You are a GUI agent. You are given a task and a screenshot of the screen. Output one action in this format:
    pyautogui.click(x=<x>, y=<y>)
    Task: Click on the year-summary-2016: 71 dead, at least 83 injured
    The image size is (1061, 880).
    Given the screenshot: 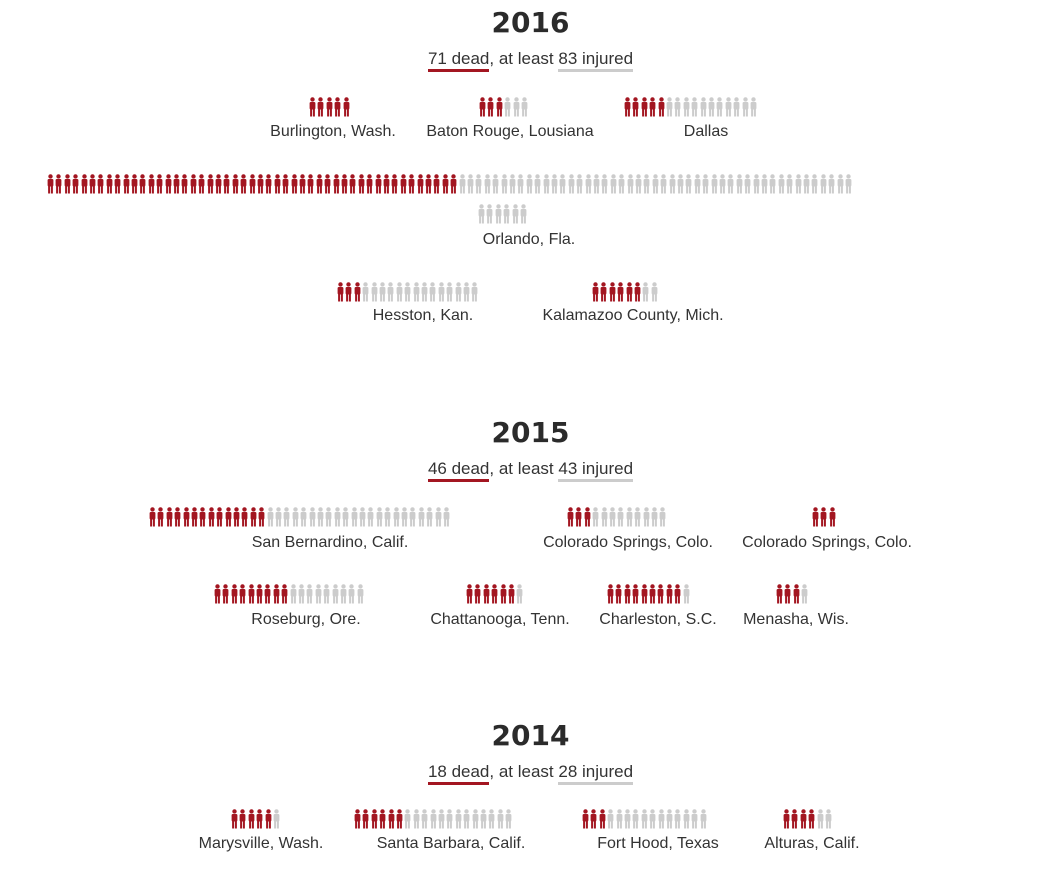 What is the action you would take?
    pyautogui.click(x=530, y=60)
    